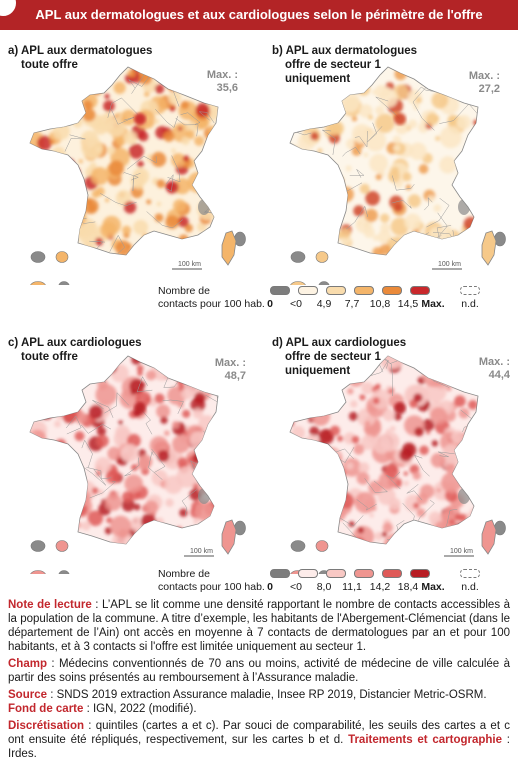 This screenshot has height=764, width=518. Describe the element at coordinates (345, 51) in the screenshot. I see `panel-b-title-line1: b) APL aux dermatologues` at that location.